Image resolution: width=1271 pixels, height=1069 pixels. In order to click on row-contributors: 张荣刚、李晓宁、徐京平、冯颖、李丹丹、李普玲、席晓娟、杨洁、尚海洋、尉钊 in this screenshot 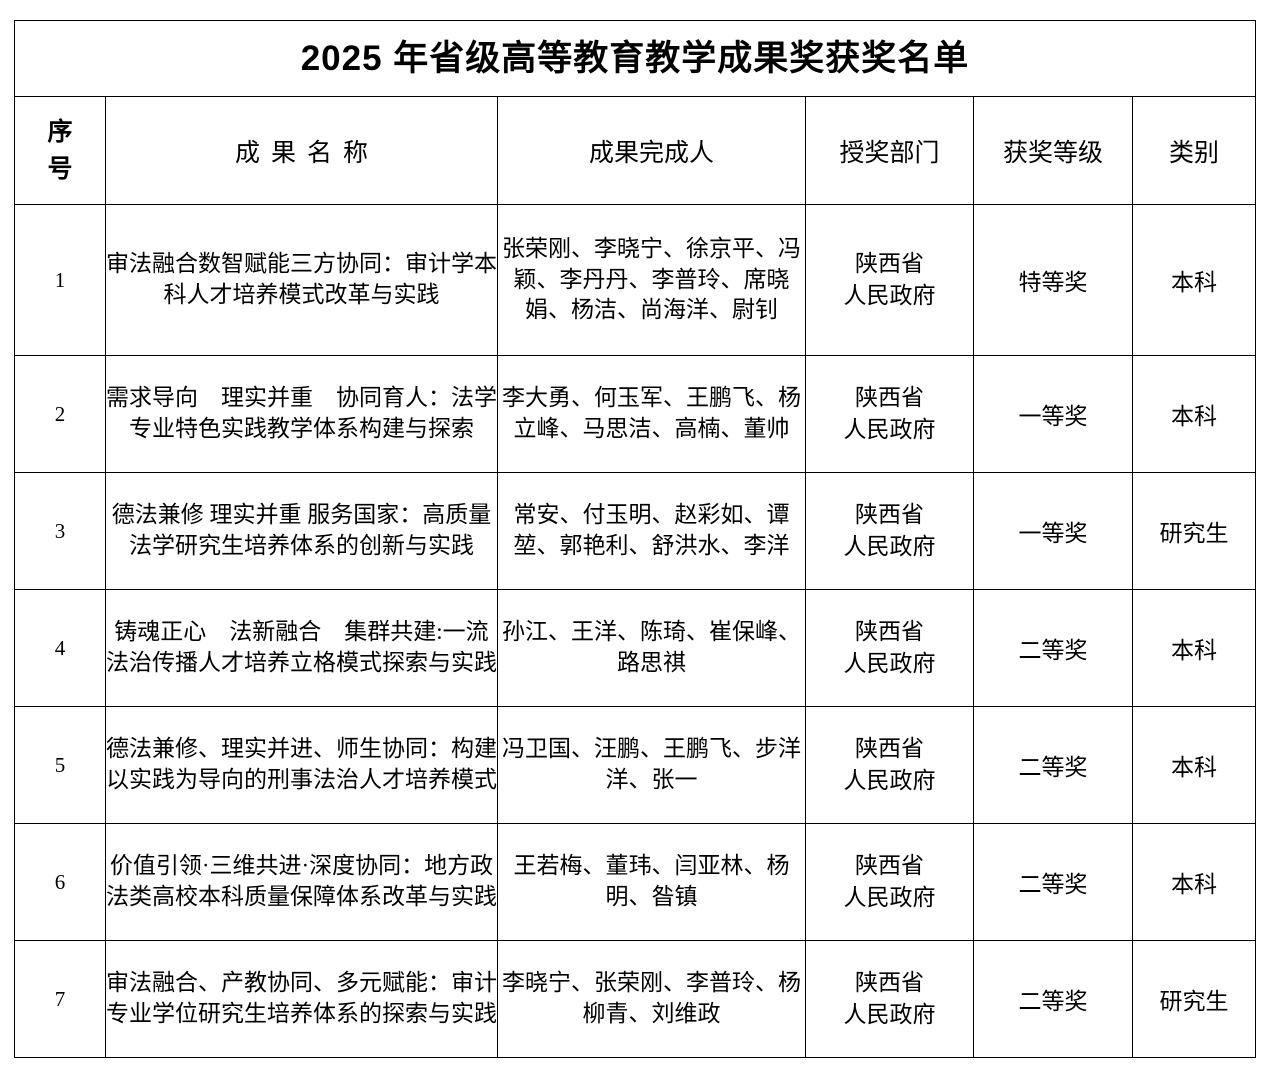, I will do `click(651, 280)`.